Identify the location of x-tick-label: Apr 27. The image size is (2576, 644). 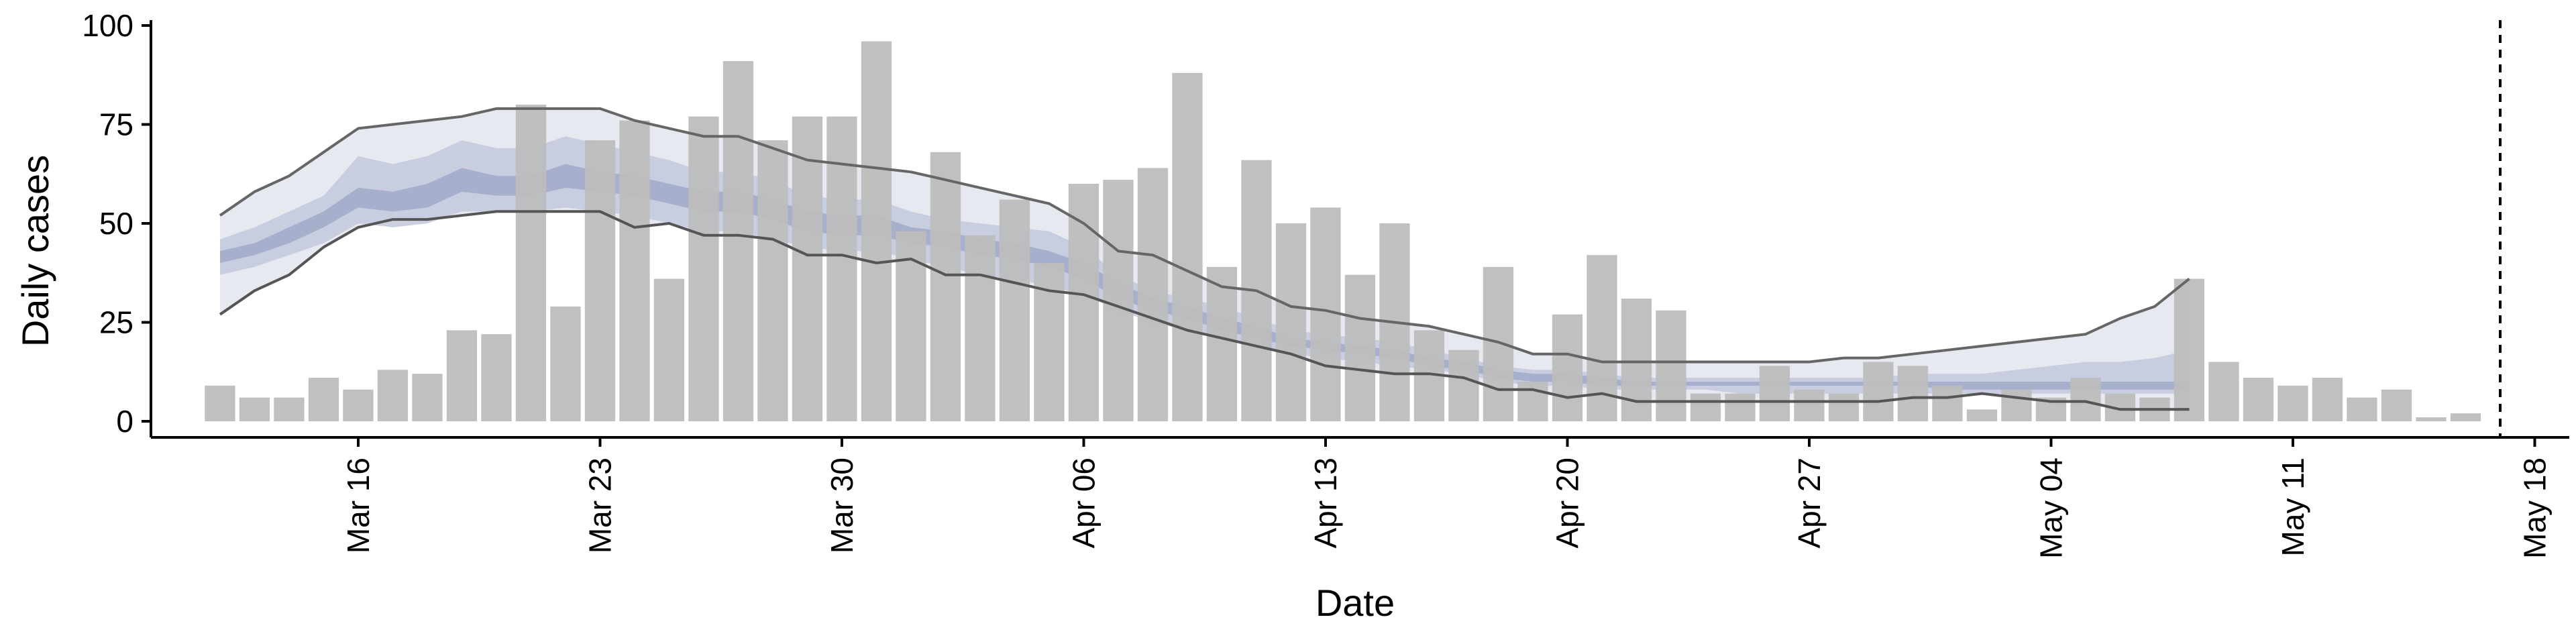
(1809, 503).